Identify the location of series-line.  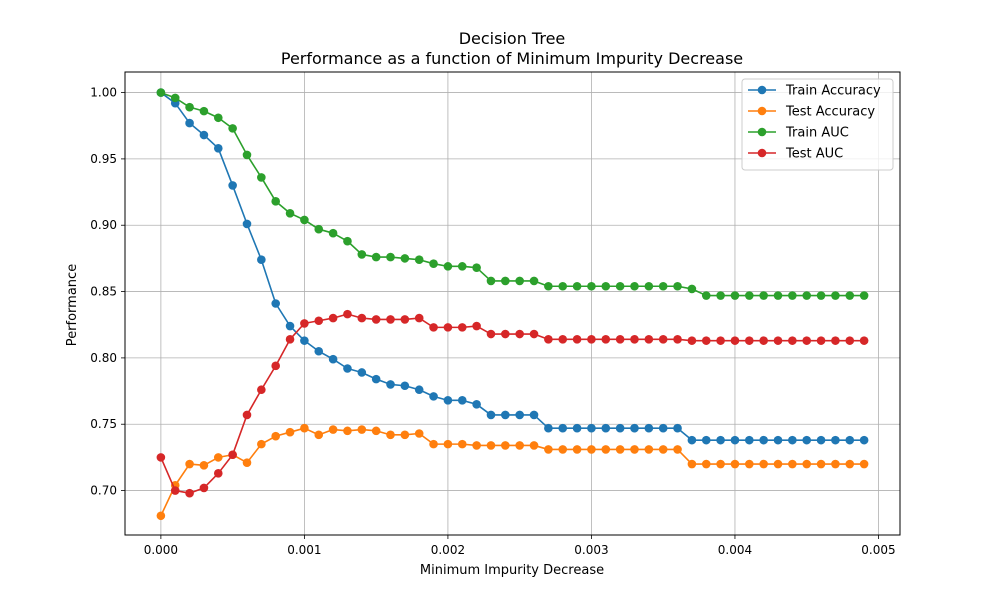
(512, 472).